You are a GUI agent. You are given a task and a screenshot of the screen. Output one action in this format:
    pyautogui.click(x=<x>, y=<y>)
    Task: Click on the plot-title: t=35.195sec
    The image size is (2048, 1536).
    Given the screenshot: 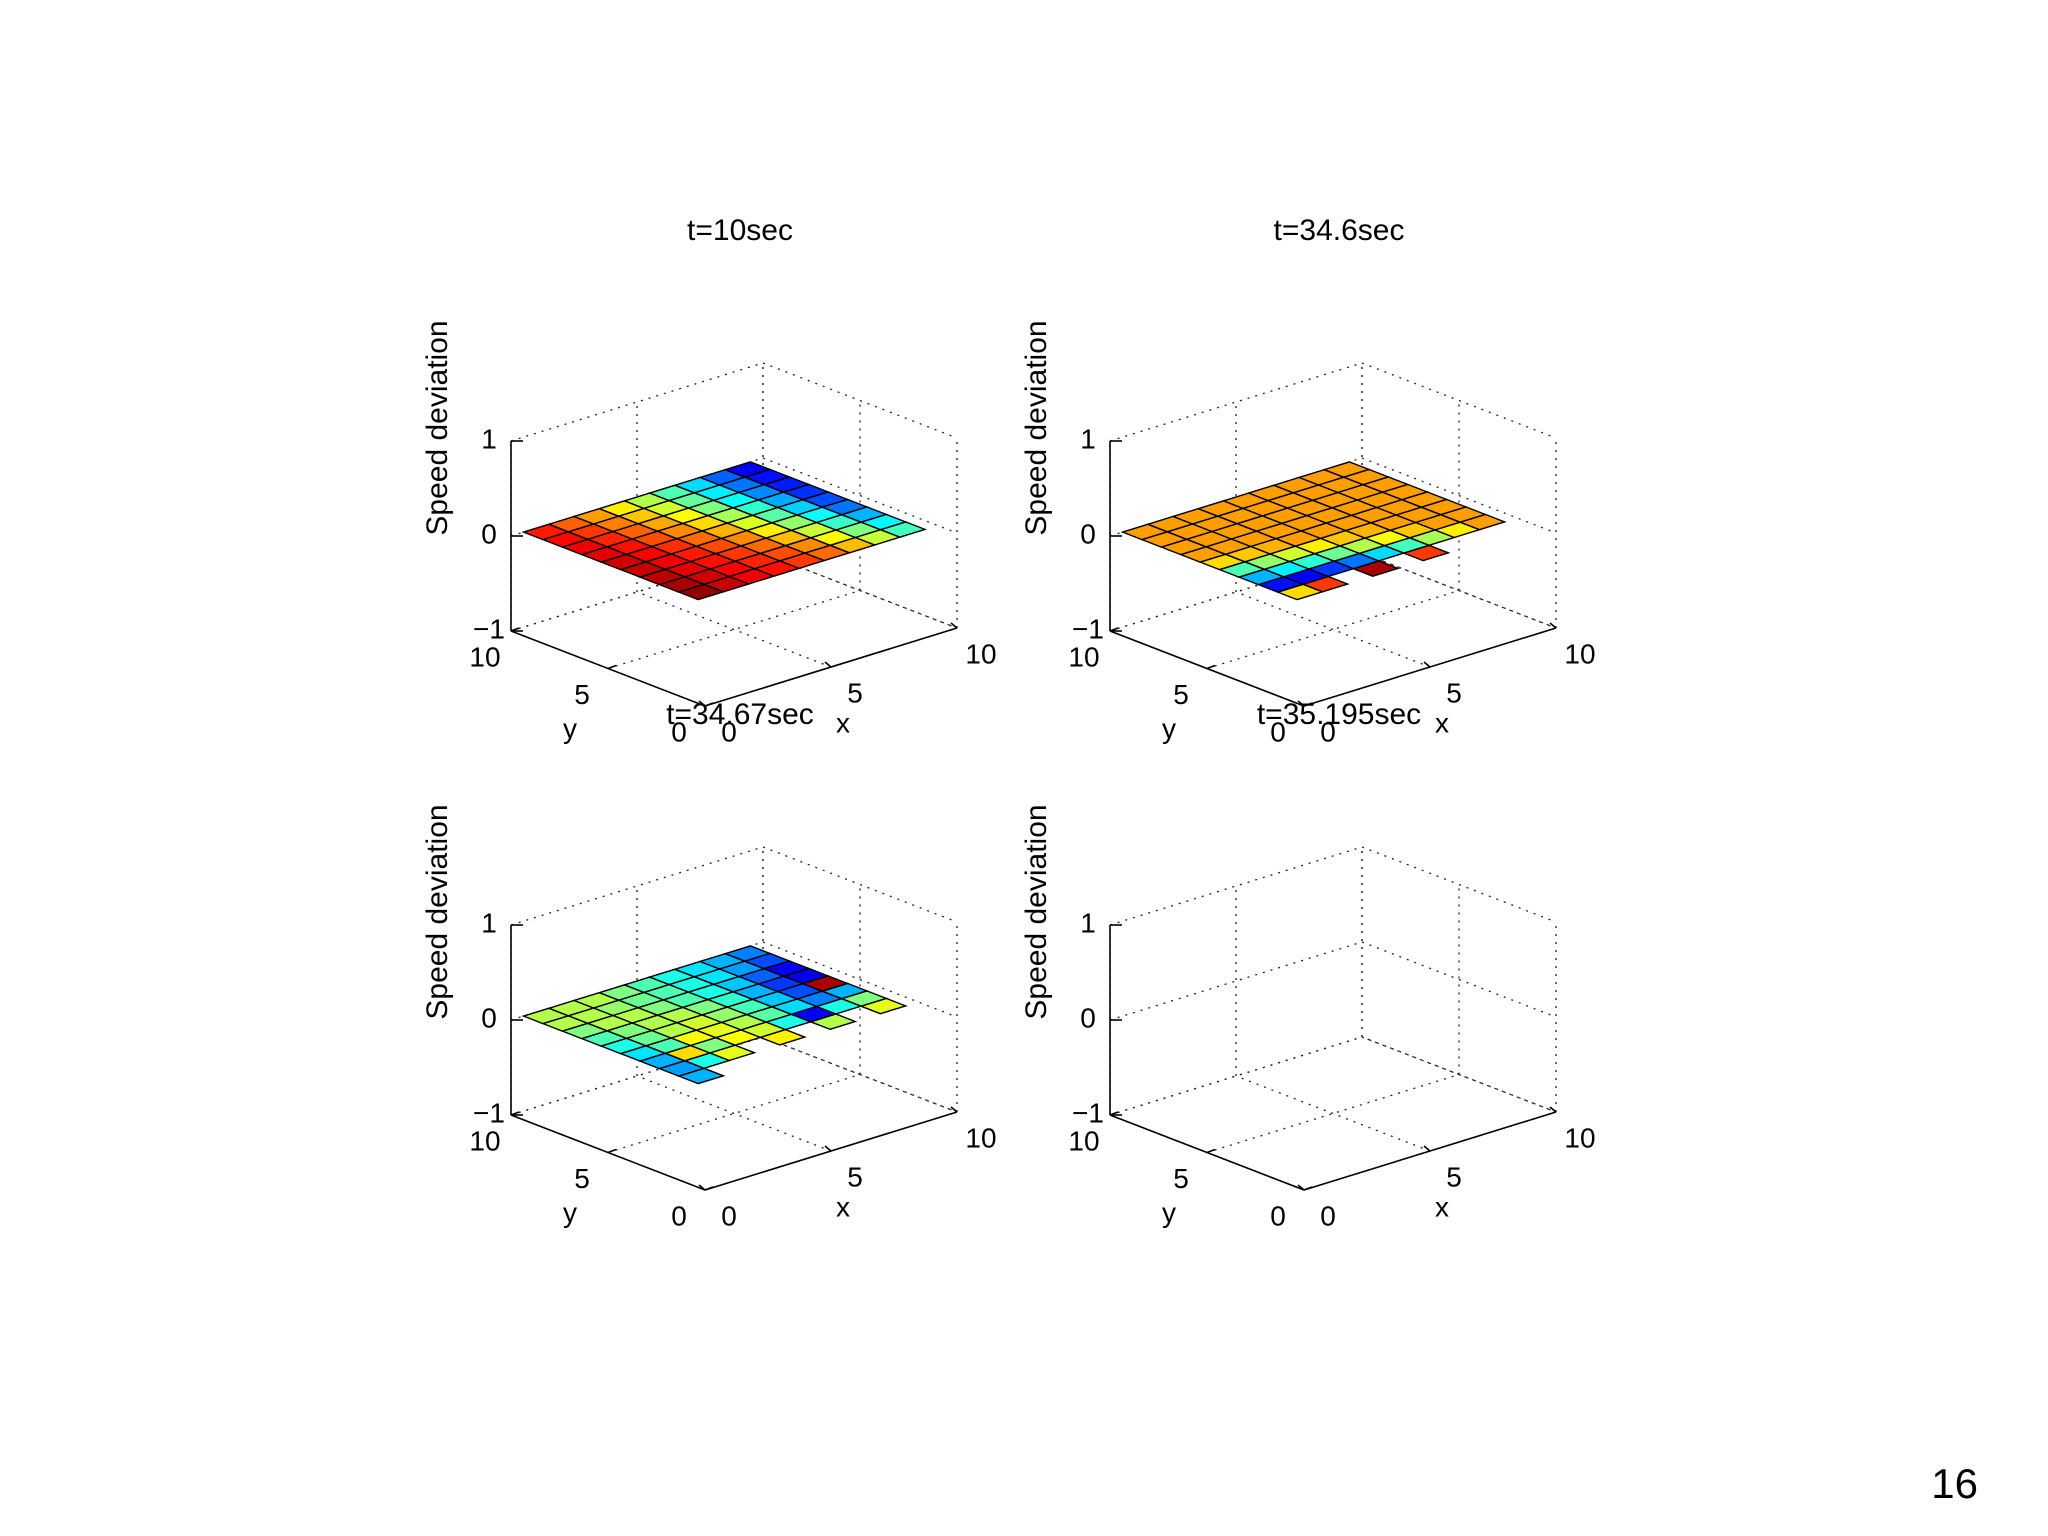 What is the action you would take?
    pyautogui.click(x=1339, y=714)
    